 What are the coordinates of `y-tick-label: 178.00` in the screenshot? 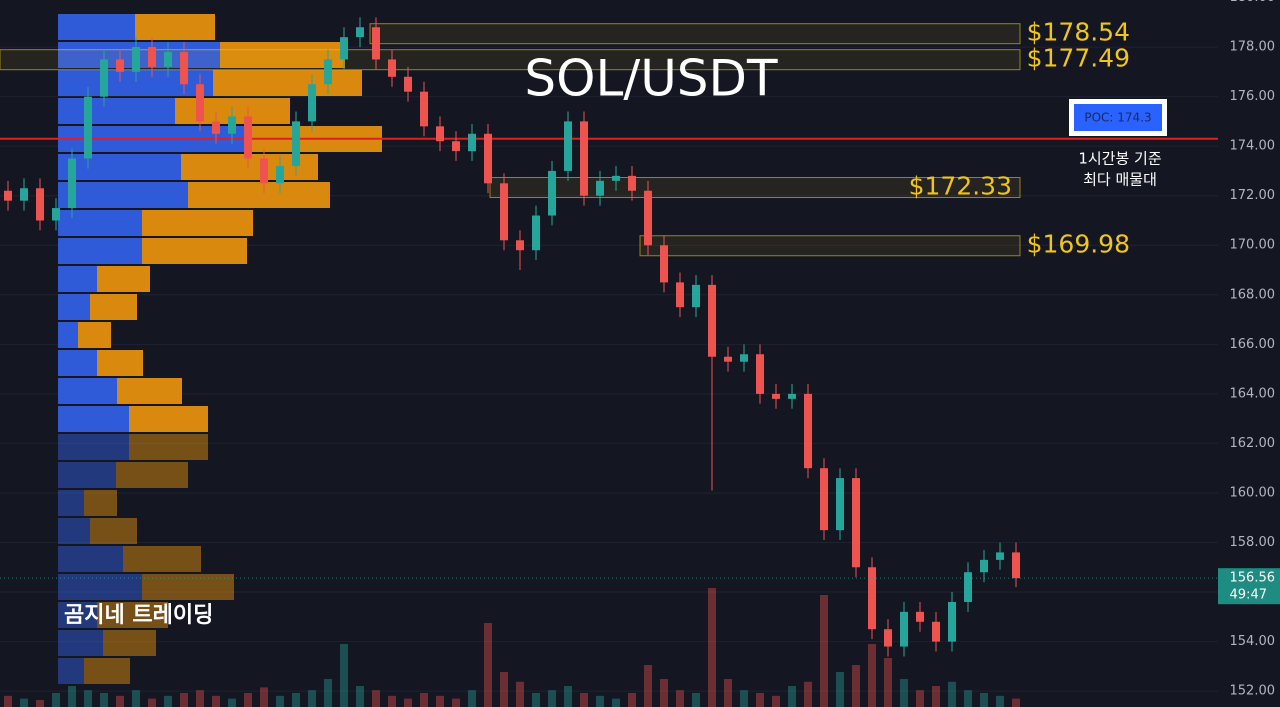 It's located at (1253, 47).